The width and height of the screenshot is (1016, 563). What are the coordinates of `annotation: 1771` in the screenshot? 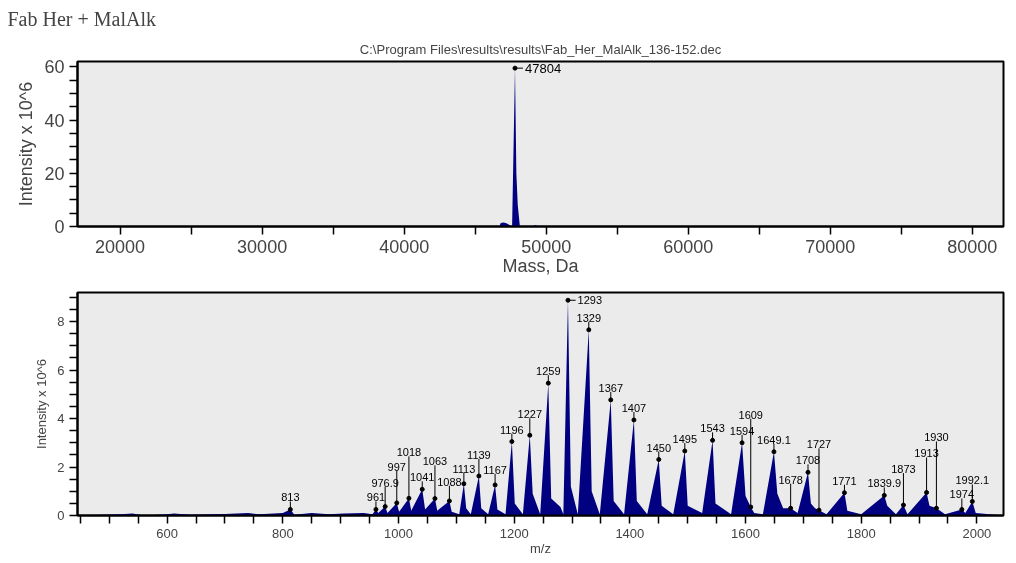 It's located at (844, 480).